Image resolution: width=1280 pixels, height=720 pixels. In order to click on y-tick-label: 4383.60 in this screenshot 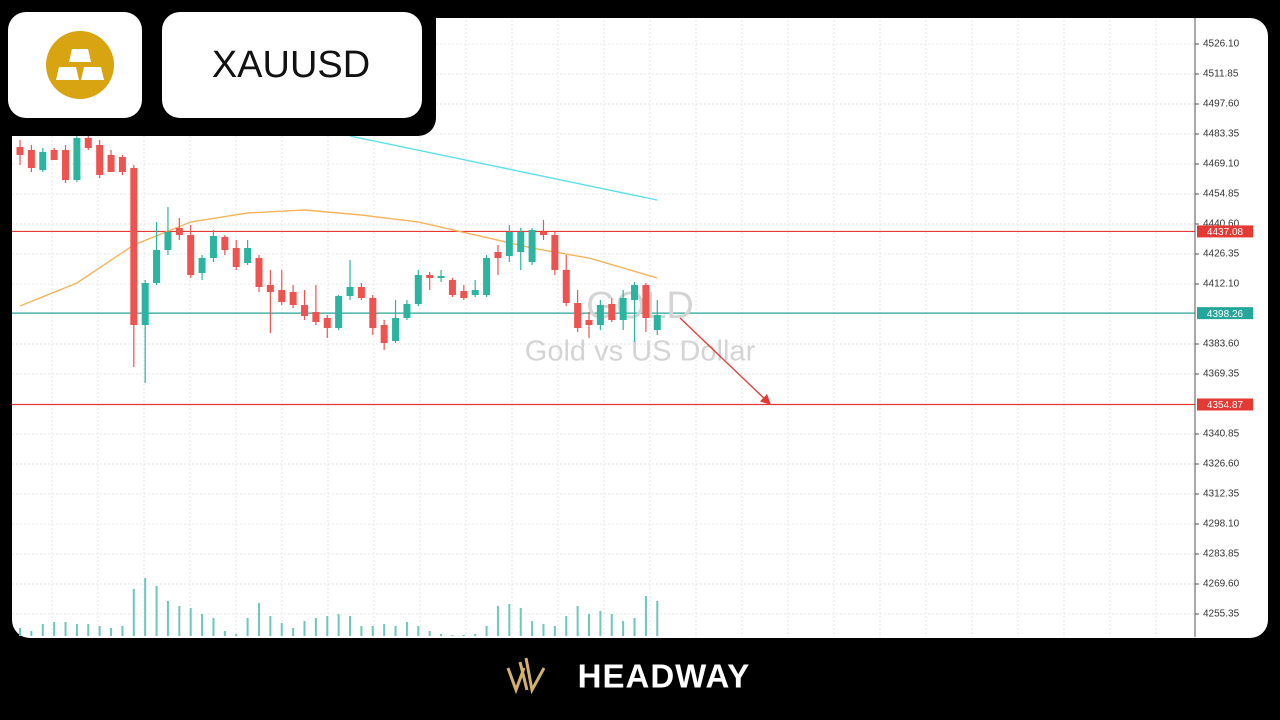, I will do `click(1221, 344)`.